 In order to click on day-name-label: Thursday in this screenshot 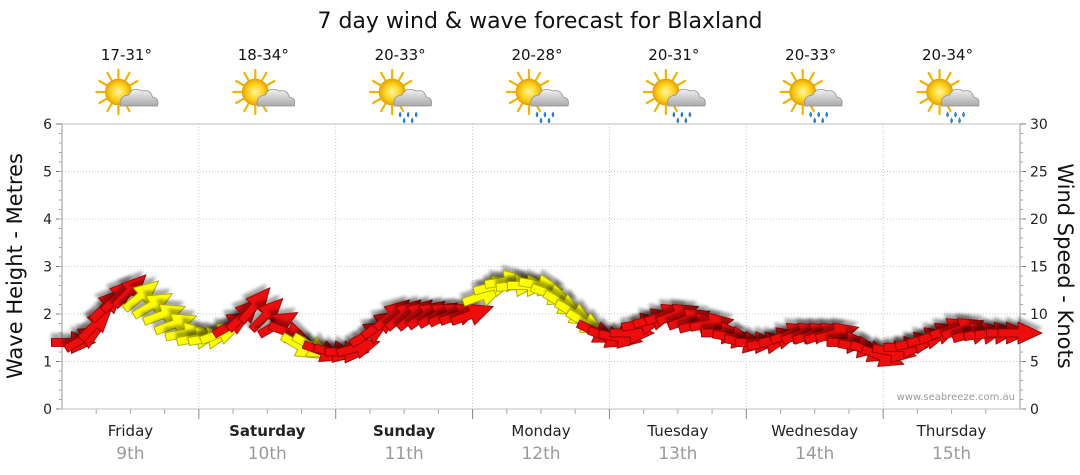, I will do `click(951, 431)`.